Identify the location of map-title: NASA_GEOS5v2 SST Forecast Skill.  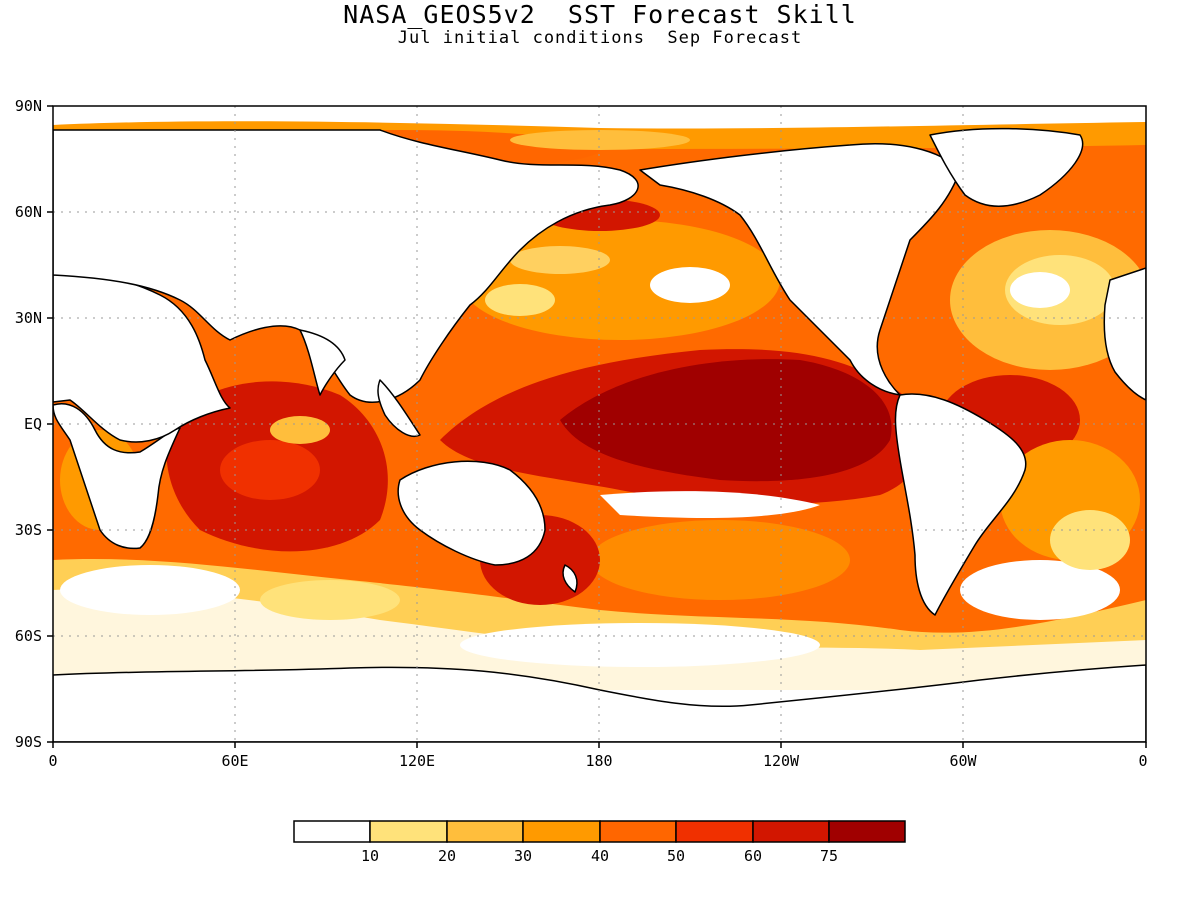
(600, 14).